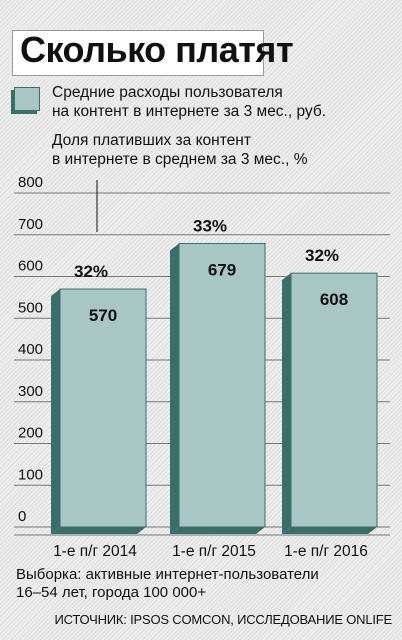  What do you see at coordinates (30, 391) in the screenshot?
I see `y-tick-label: 300` at bounding box center [30, 391].